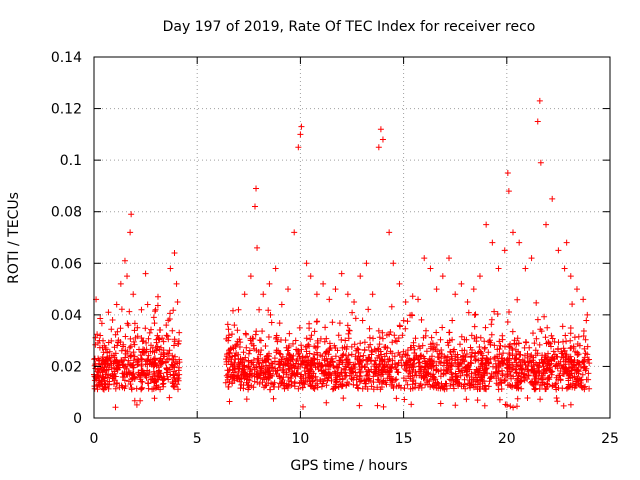 The width and height of the screenshot is (640, 480). What do you see at coordinates (66, 213) in the screenshot?
I see `y-tick-label: 0.08` at bounding box center [66, 213].